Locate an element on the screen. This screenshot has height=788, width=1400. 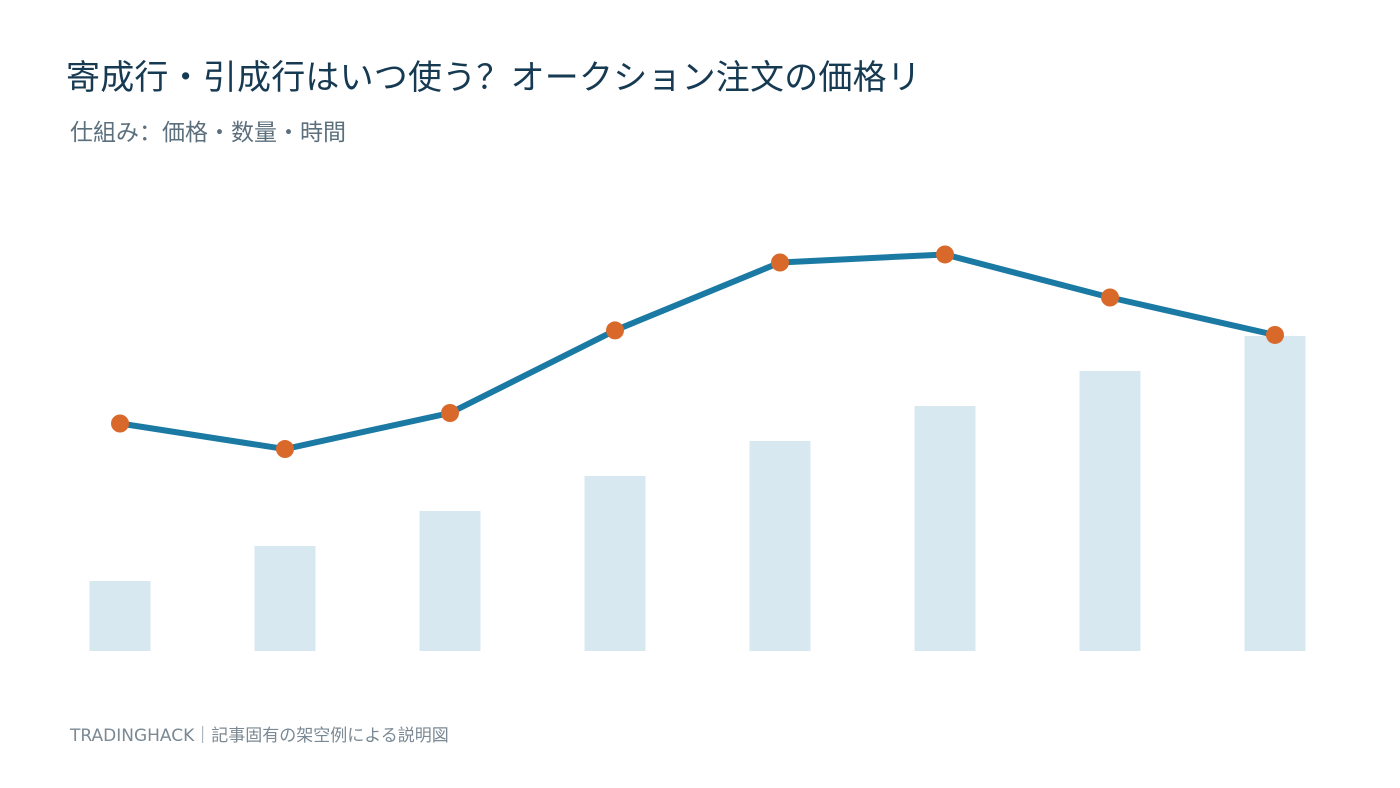
source-note: TRADINGHACK｜記事固有の架空例による説明図 is located at coordinates (259, 736).